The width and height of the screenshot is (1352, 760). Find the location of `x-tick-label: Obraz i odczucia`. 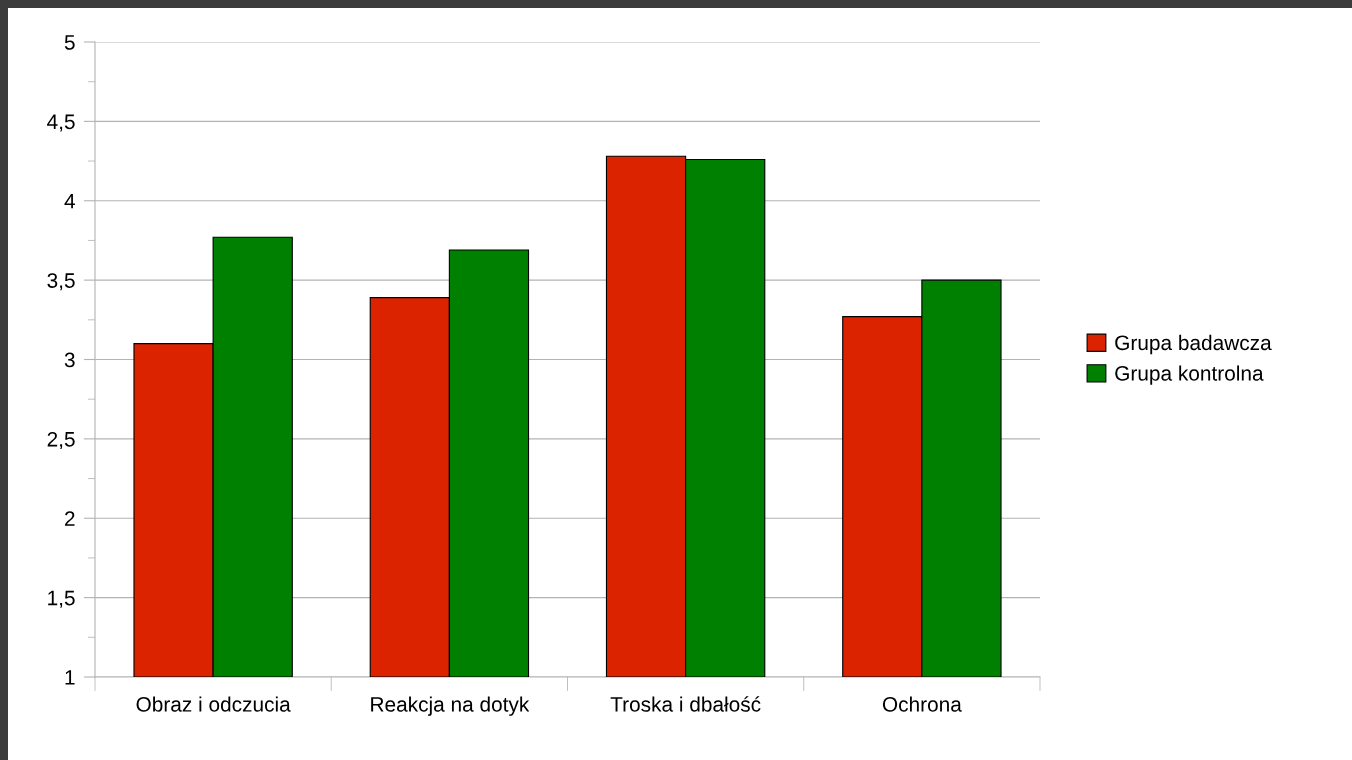

x-tick-label: Obraz i odczucia is located at coordinates (213, 704).